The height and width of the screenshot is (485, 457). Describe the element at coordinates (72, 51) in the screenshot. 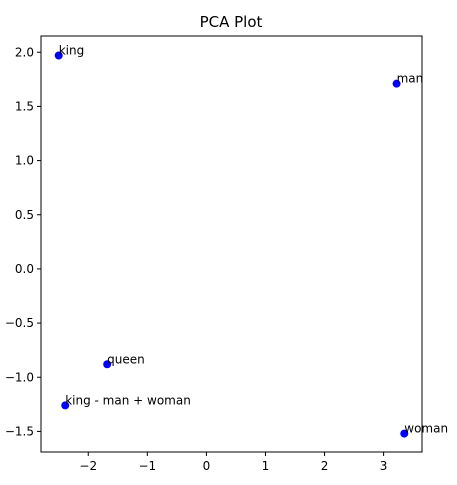

I see `data-point-label: king` at that location.